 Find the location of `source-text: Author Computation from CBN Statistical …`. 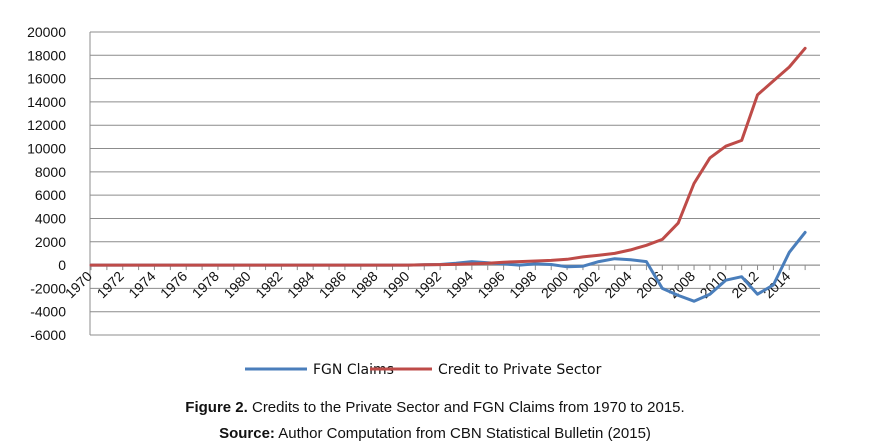

source-text: Author Computation from CBN Statistical … is located at coordinates (462, 433).